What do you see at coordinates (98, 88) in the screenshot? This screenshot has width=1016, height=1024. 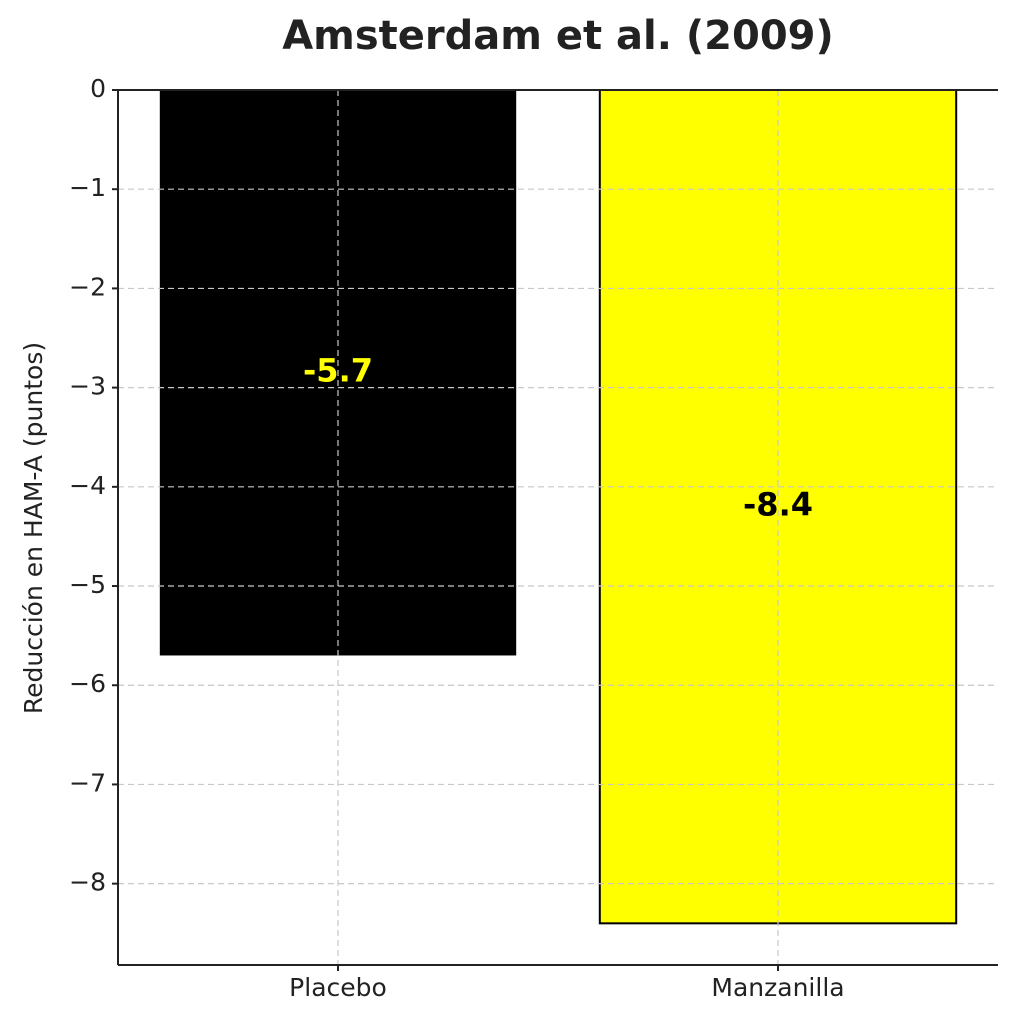 I see `y-tick-label: 0` at bounding box center [98, 88].